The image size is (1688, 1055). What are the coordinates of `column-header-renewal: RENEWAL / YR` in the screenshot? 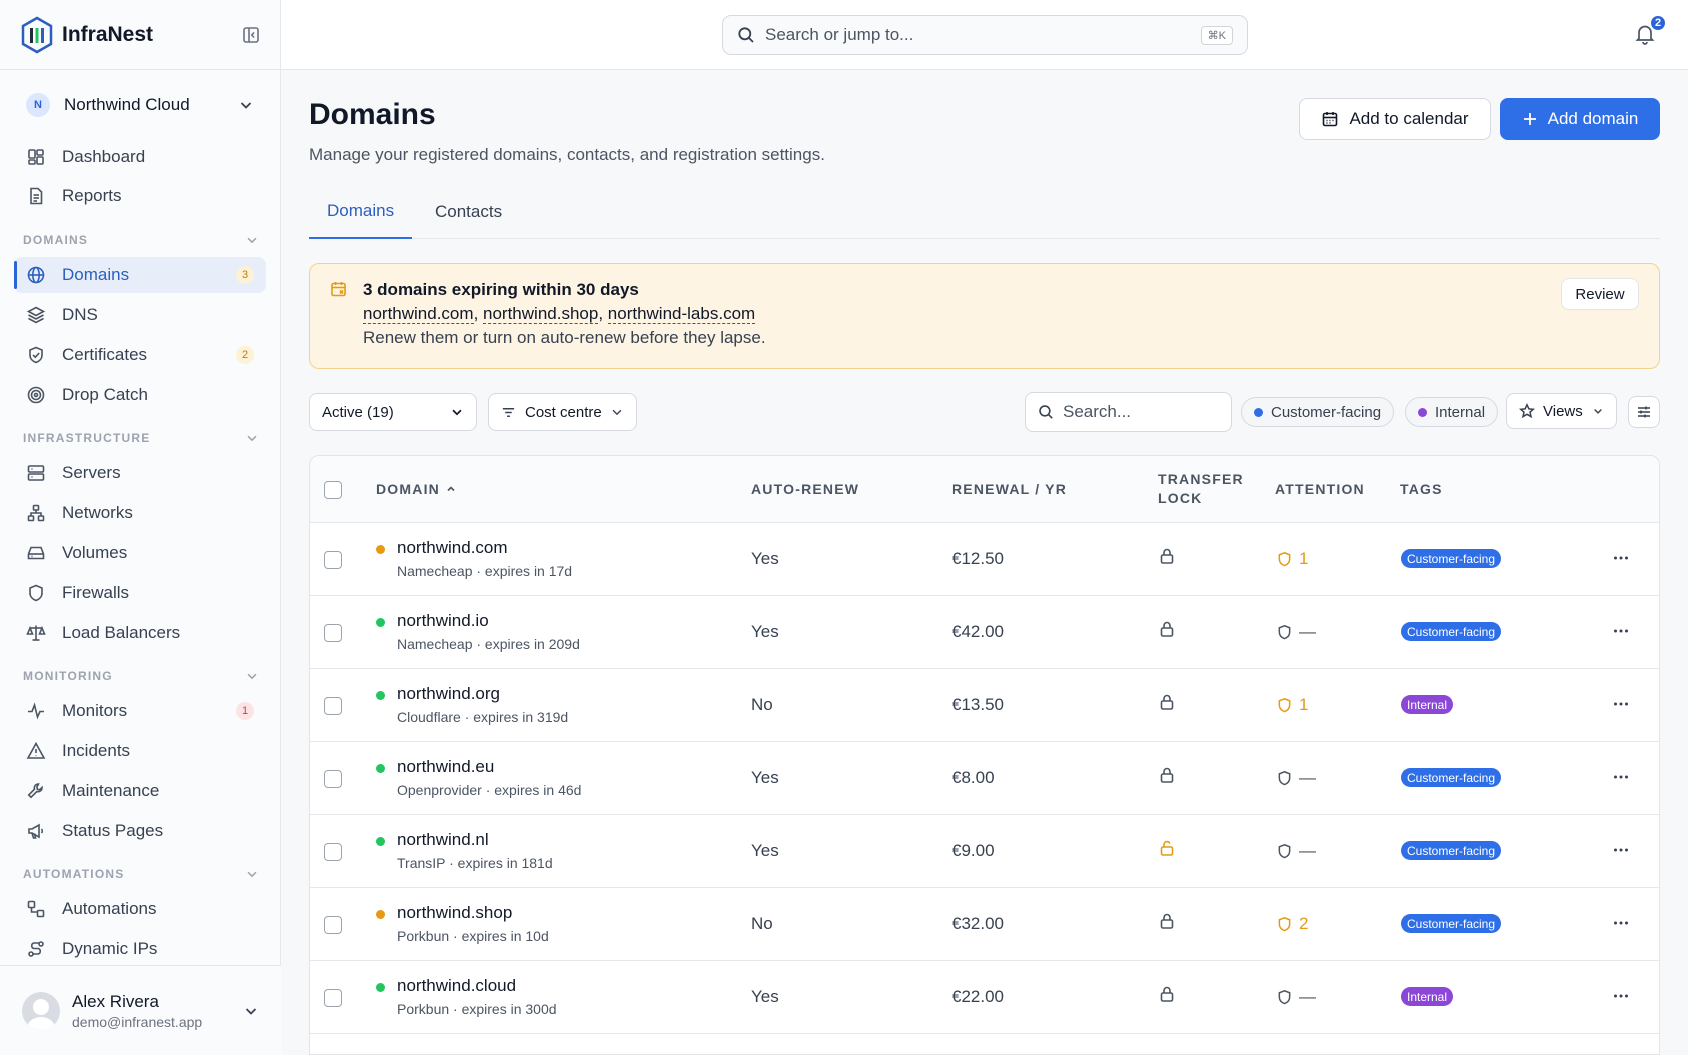 It's located at (1010, 489).